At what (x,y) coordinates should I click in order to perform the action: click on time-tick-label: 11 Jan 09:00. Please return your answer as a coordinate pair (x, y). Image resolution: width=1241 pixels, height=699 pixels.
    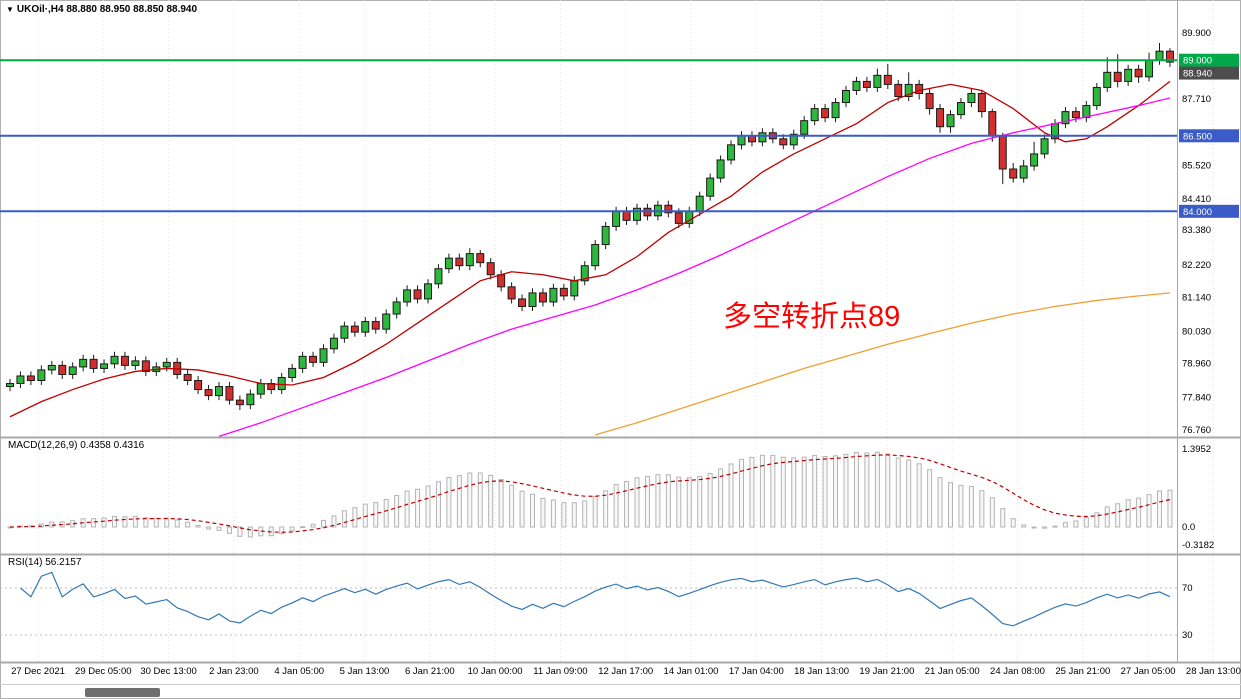
    Looking at the image, I should click on (560, 671).